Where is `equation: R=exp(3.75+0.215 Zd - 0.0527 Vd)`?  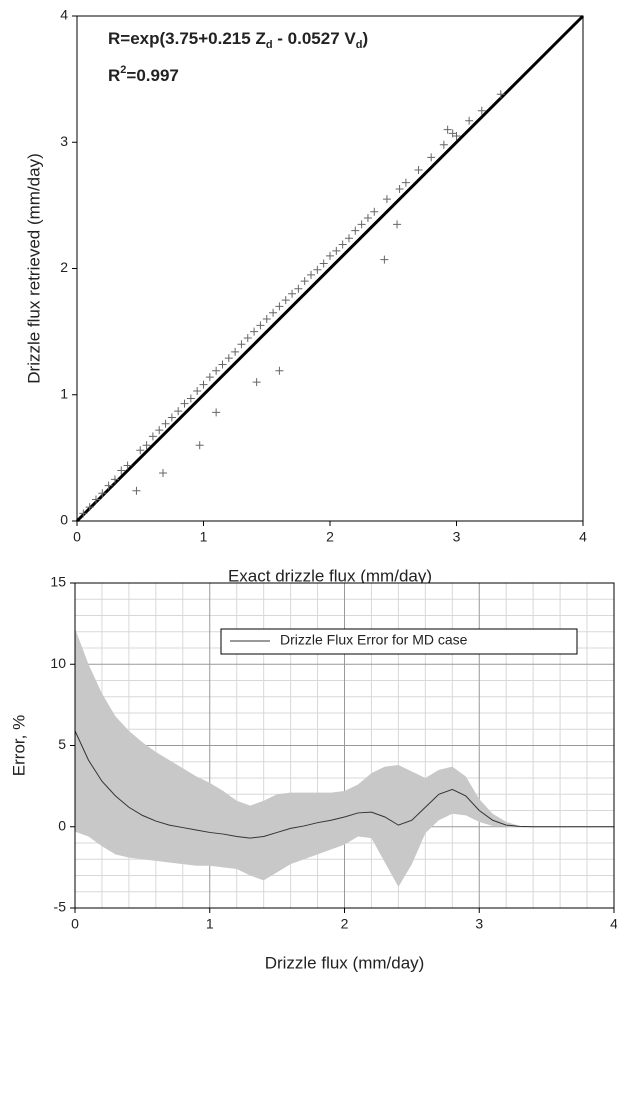 equation: R=exp(3.75+0.215 Zd - 0.0527 Vd) is located at coordinates (238, 39).